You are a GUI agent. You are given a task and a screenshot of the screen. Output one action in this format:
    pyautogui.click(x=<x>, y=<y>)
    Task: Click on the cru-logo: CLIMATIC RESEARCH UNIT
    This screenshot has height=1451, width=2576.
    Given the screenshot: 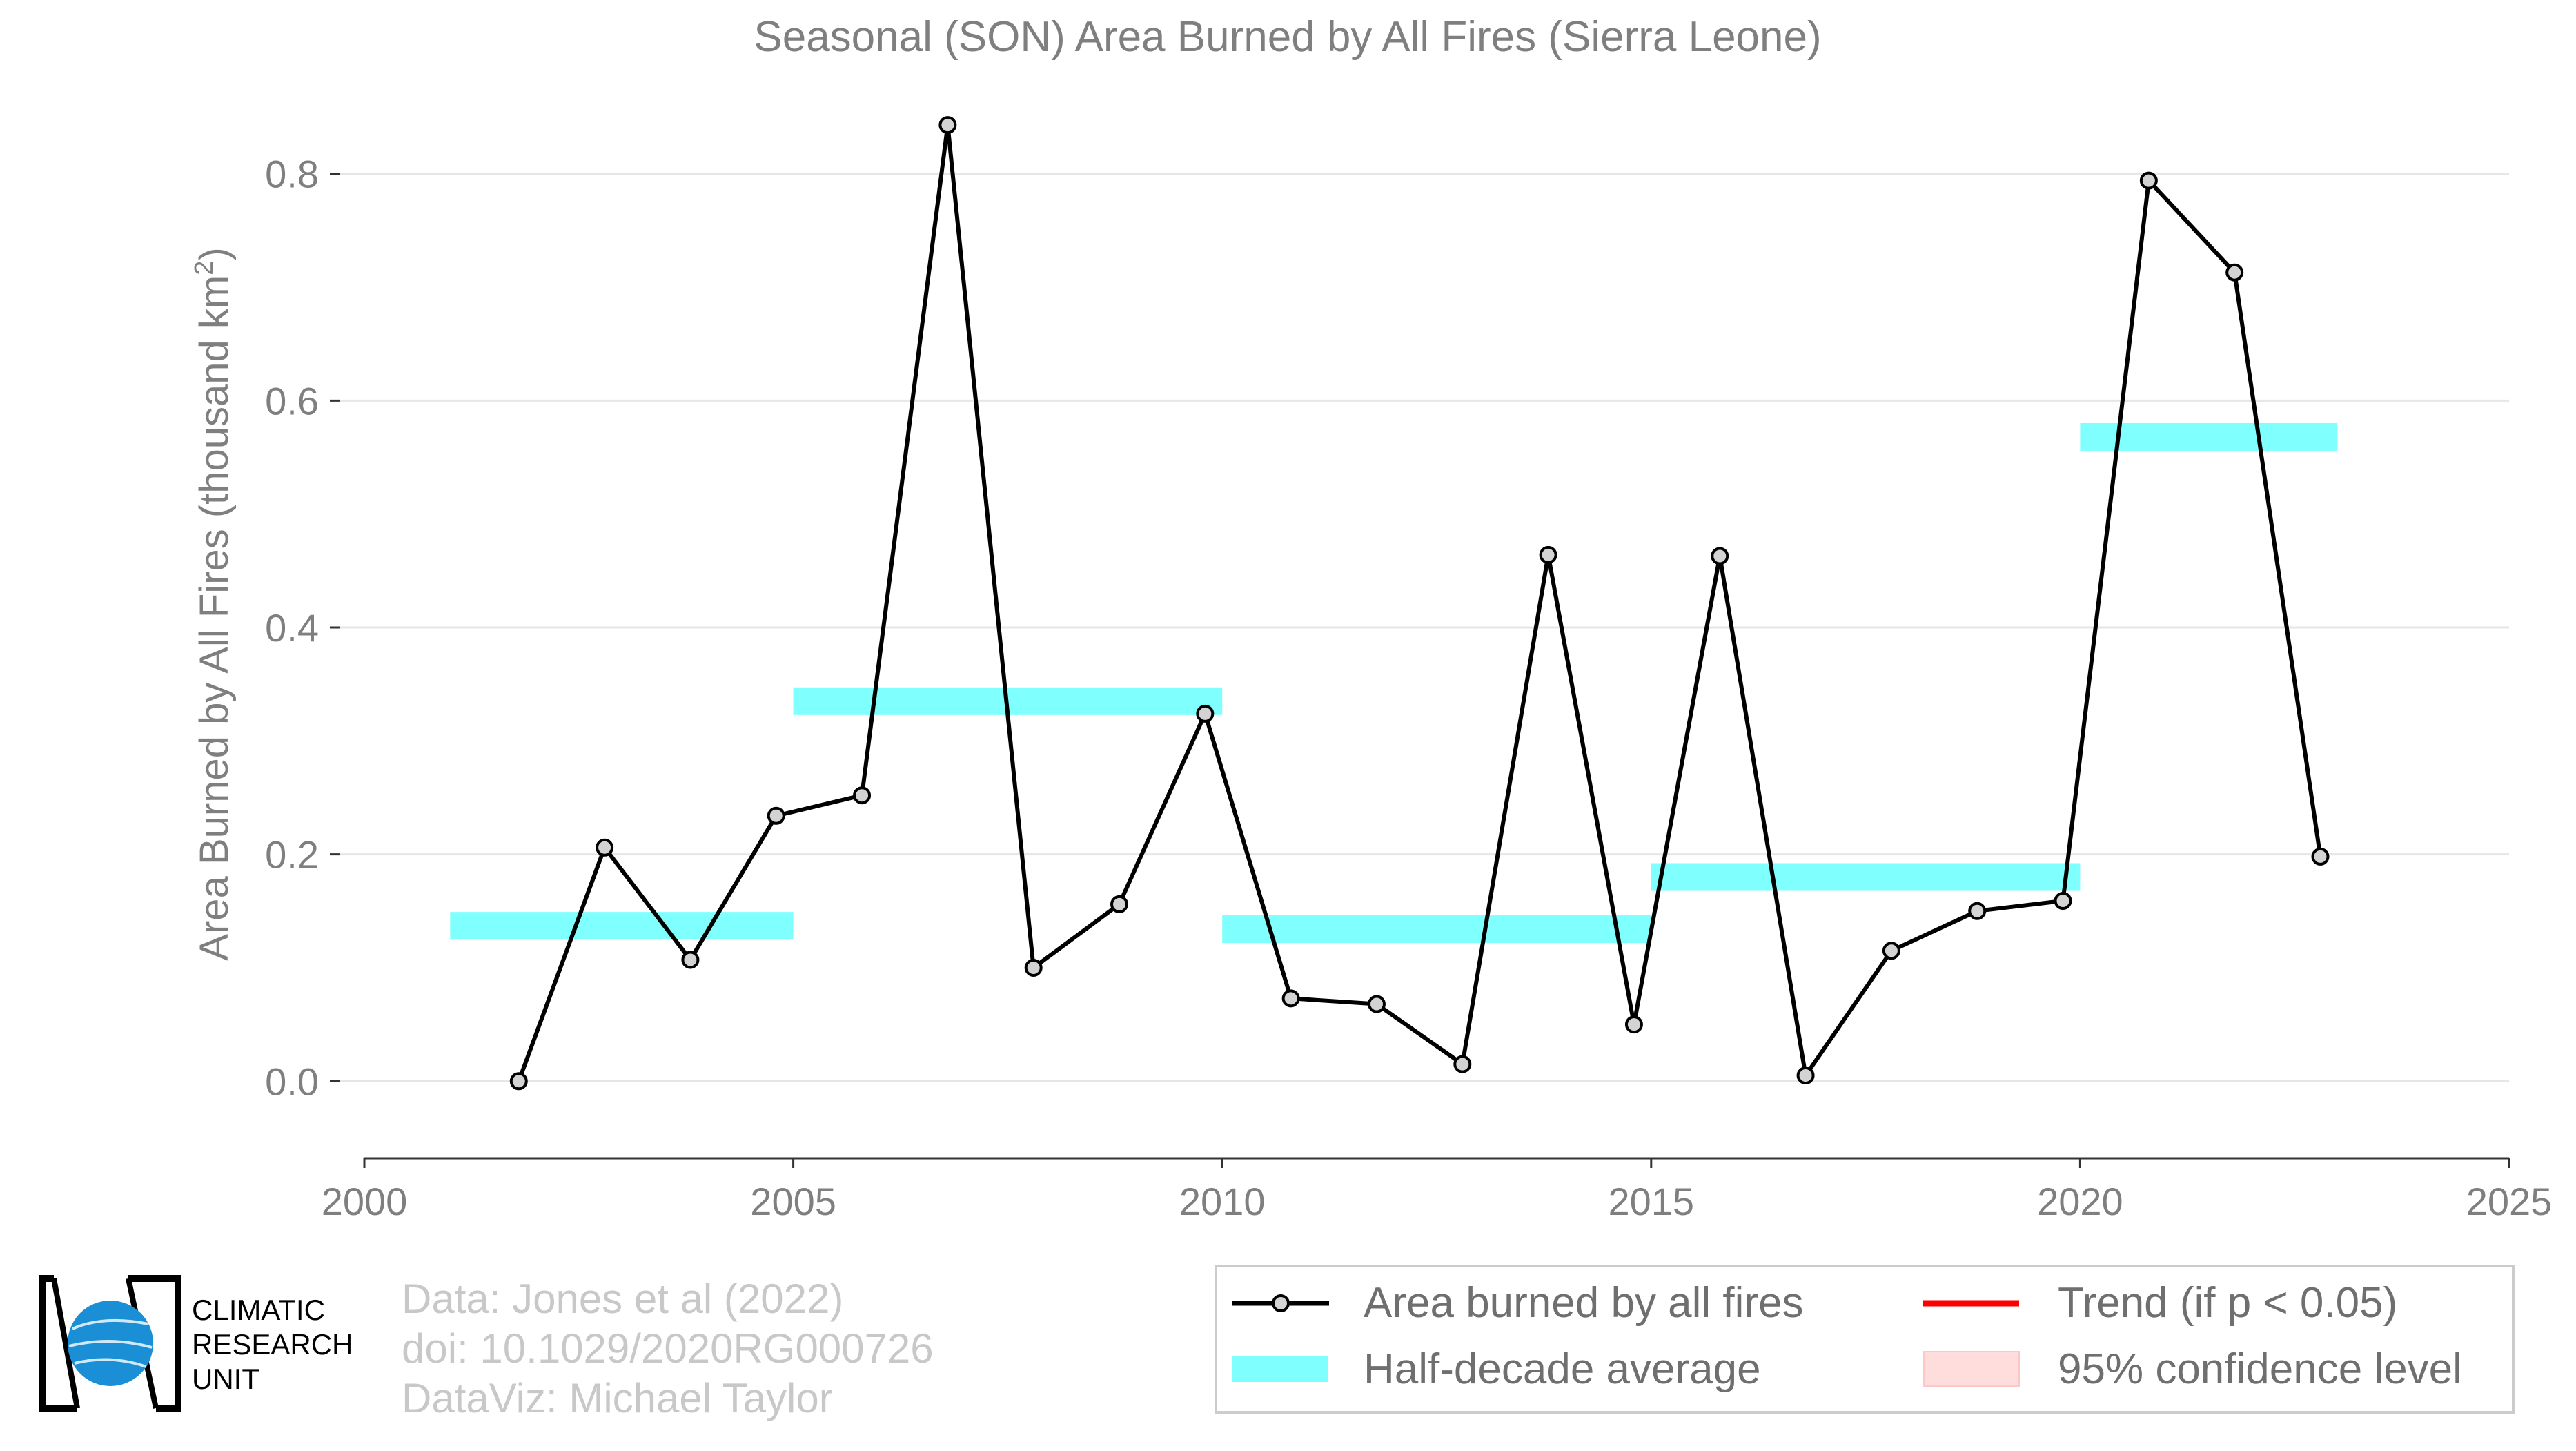 What is the action you would take?
    pyautogui.click(x=196, y=1344)
    